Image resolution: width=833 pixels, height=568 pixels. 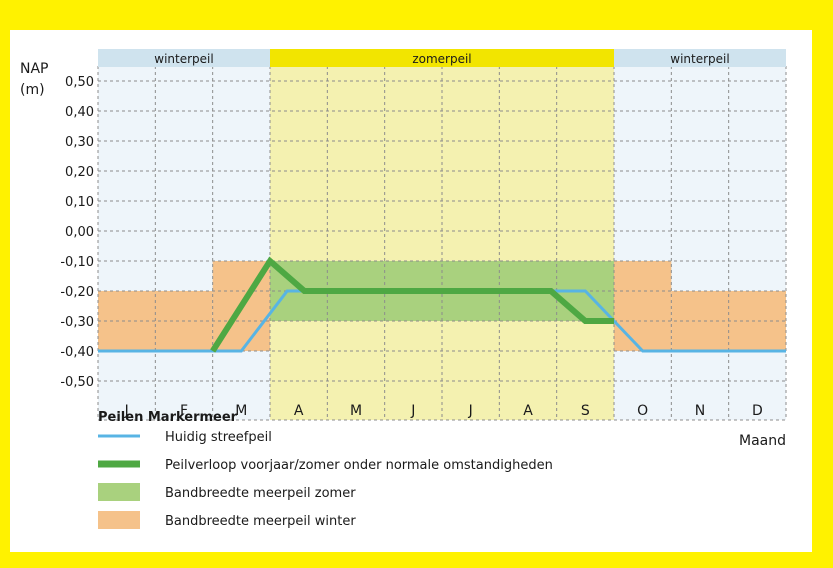 I want to click on y-tick-label: 0,10, so click(x=79, y=202).